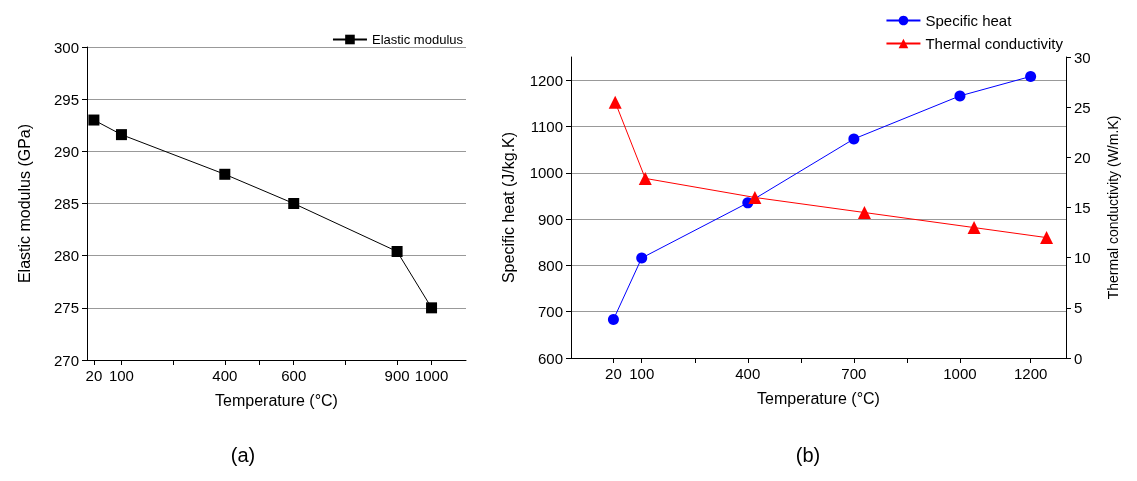 The image size is (1137, 481). I want to click on y2-tick-label: 0, so click(1078, 358).